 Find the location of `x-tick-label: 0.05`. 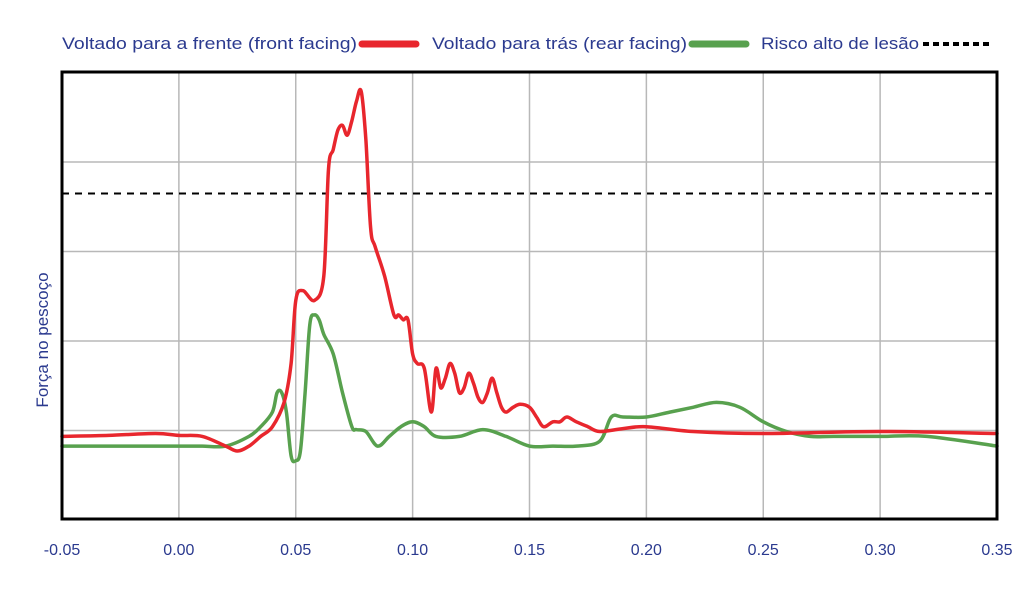

x-tick-label: 0.05 is located at coordinates (295, 550).